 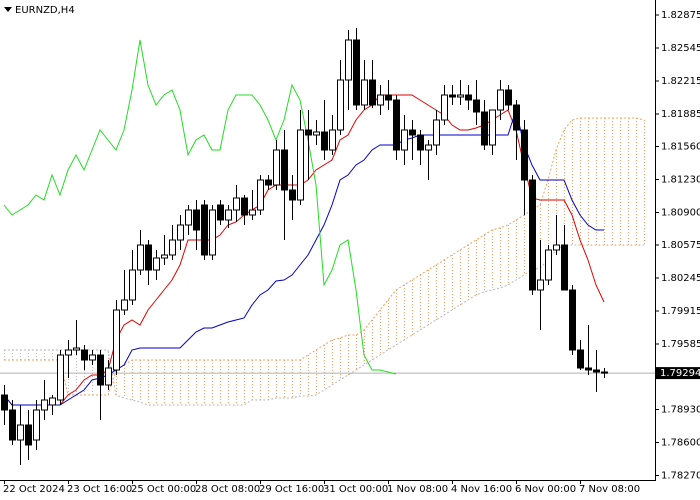 What do you see at coordinates (680, 147) in the screenshot?
I see `y-tick-label: 1.81560` at bounding box center [680, 147].